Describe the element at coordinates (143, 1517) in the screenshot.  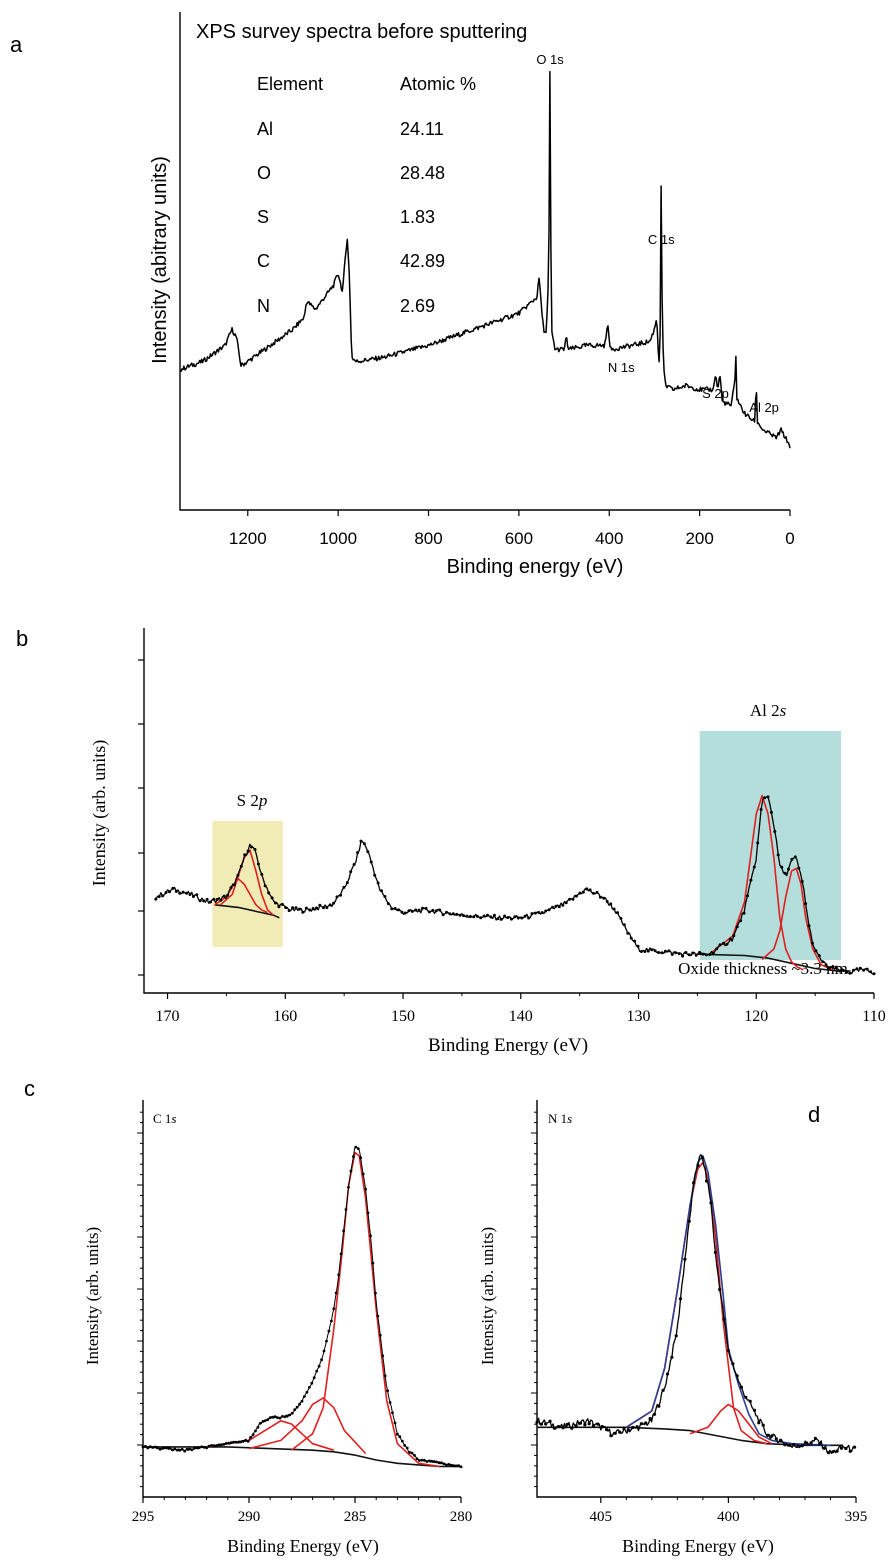
I see `x-tick-label: 295` at that location.